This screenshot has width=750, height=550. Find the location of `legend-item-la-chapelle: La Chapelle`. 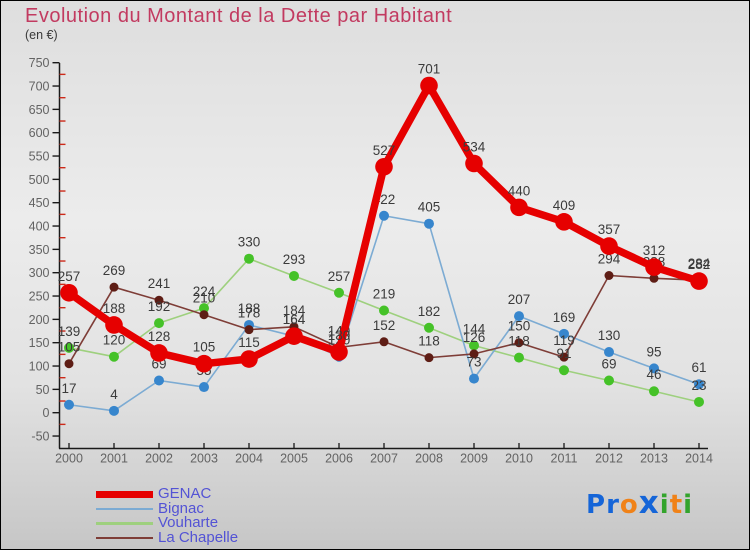

legend-item-la-chapelle: La Chapelle is located at coordinates (167, 537).